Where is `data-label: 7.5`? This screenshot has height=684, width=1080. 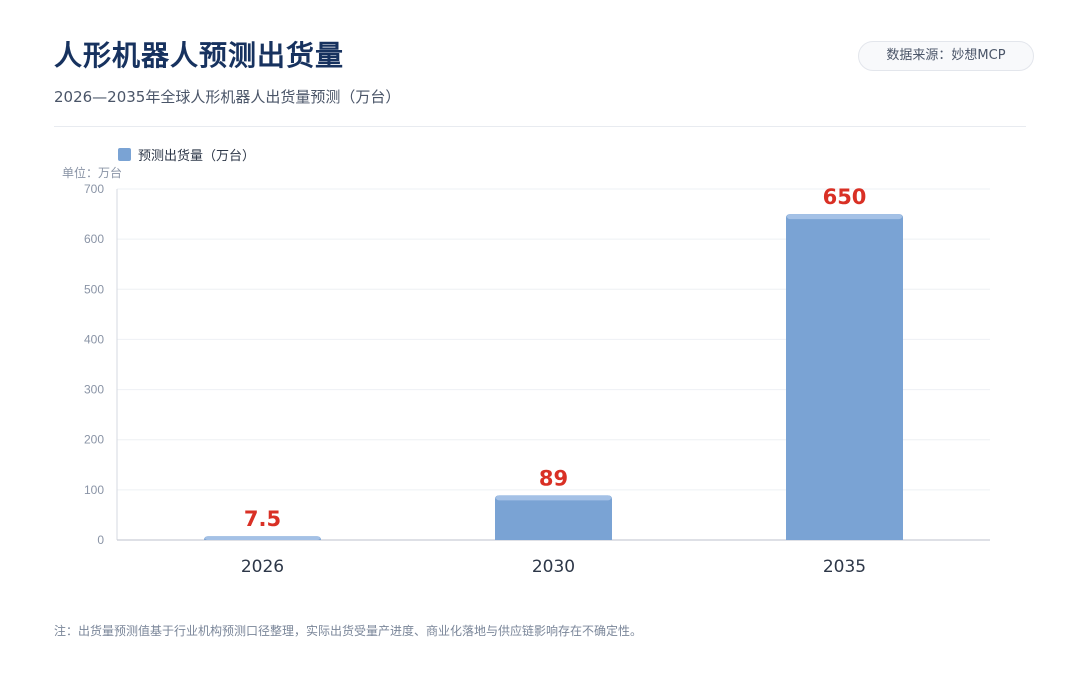 data-label: 7.5 is located at coordinates (262, 519).